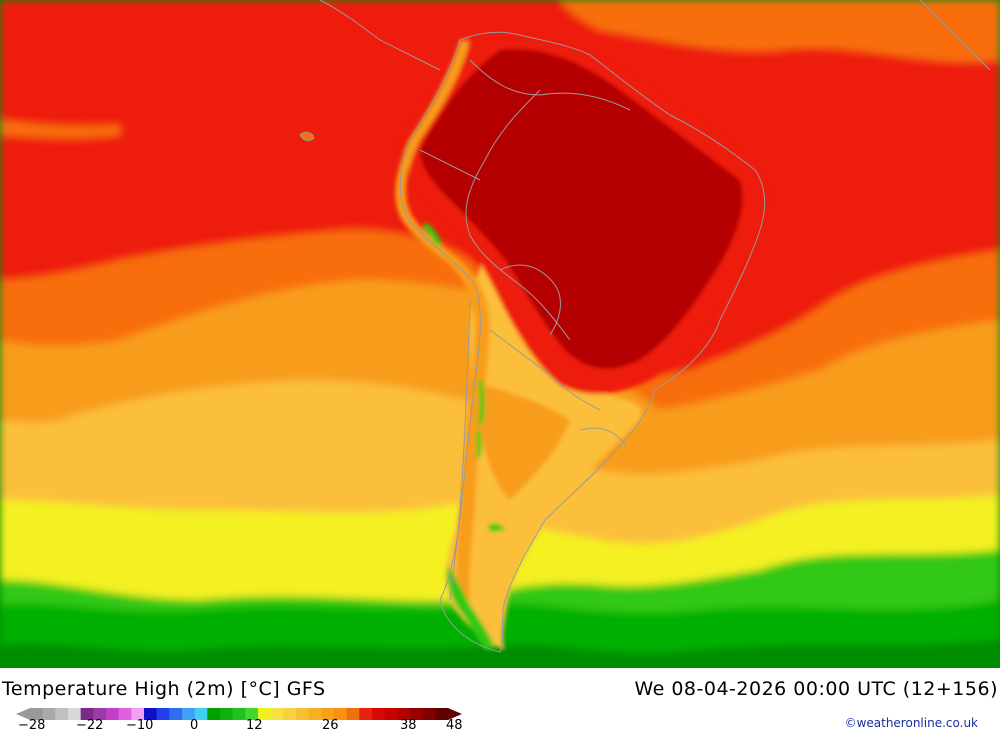 This screenshot has width=1000, height=733. Describe the element at coordinates (23, 714) in the screenshot. I see `legend-arrow-left` at that location.